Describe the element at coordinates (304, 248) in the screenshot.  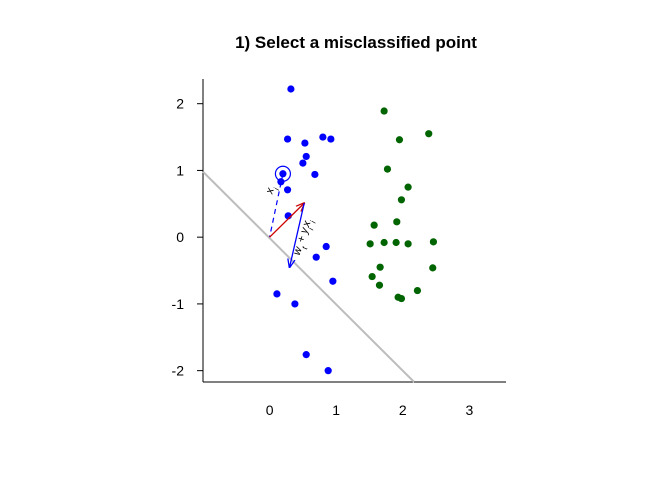
I see `label-subscript: t` at that location.